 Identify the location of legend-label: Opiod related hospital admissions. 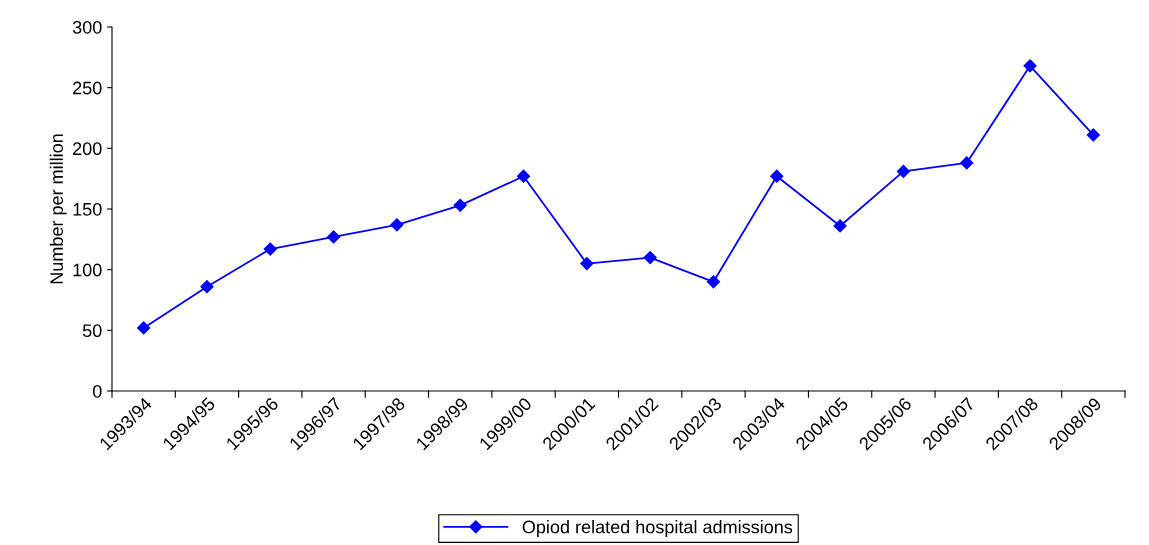
(657, 528).